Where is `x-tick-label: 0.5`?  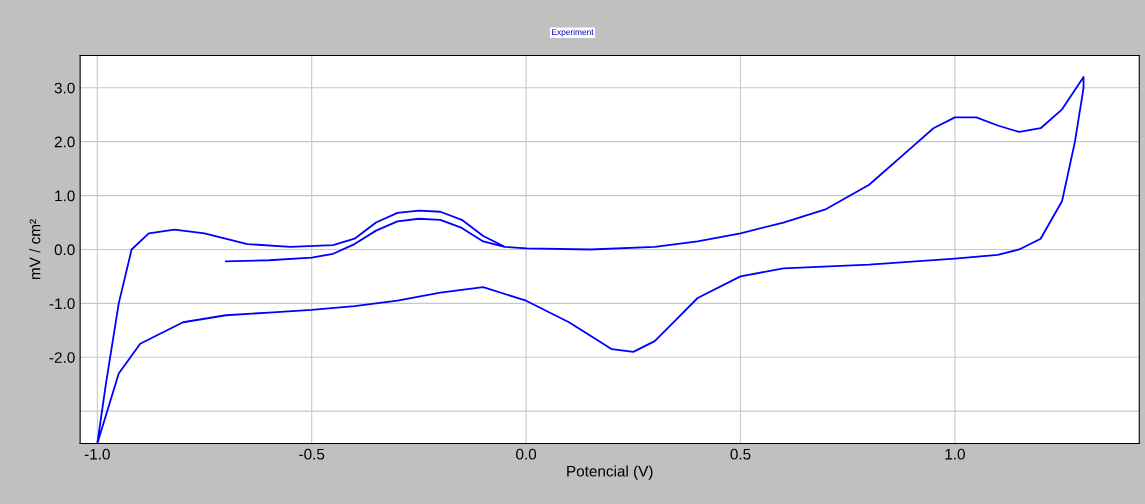
x-tick-label: 0.5 is located at coordinates (740, 454).